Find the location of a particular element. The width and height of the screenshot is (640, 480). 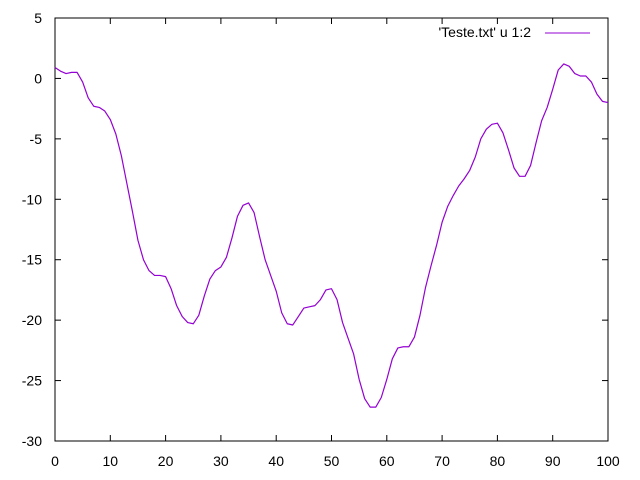

x-tick-label: 60 is located at coordinates (387, 461).